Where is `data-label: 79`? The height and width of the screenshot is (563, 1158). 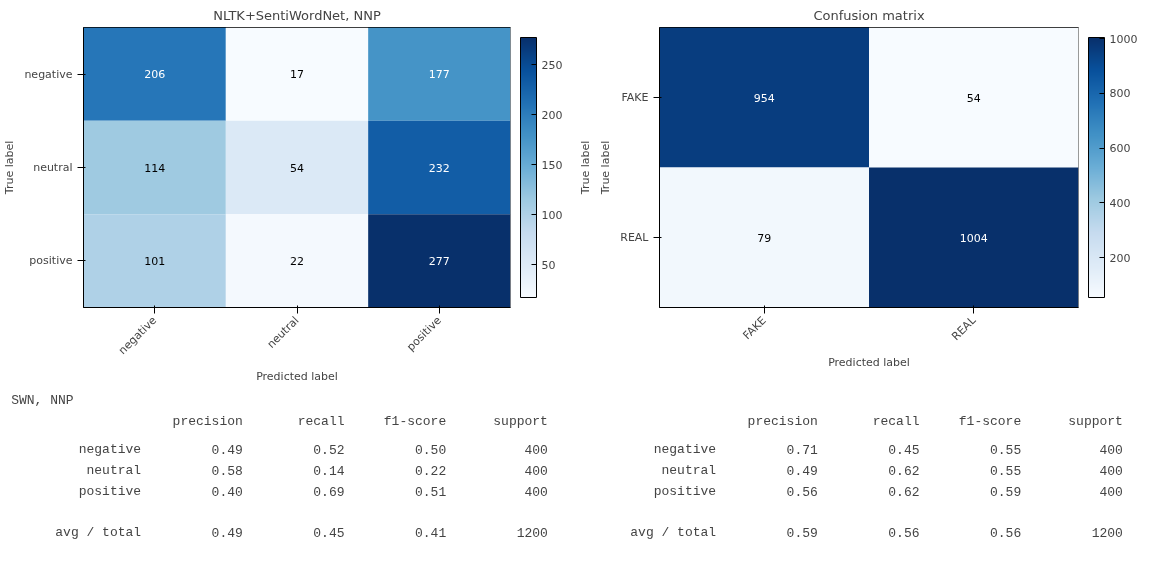
data-label: 79 is located at coordinates (764, 238).